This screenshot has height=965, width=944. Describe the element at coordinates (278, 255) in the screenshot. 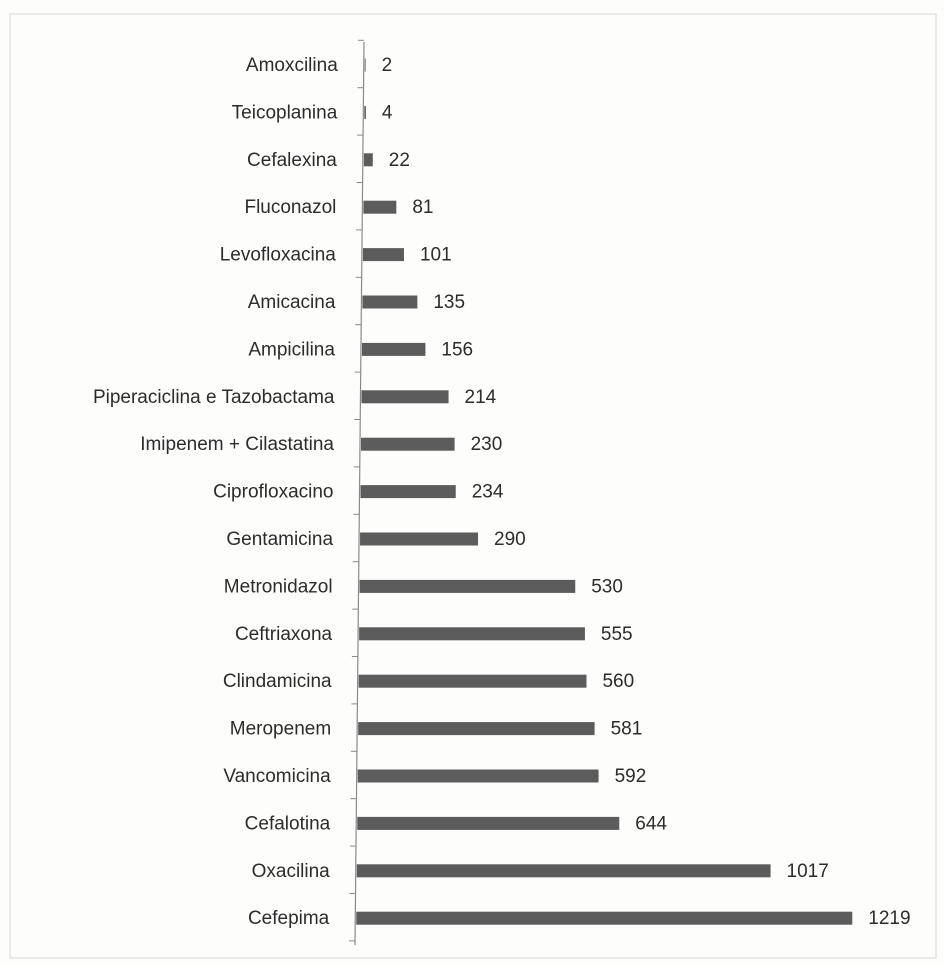

I see `category-label: Levofloxacina` at that location.